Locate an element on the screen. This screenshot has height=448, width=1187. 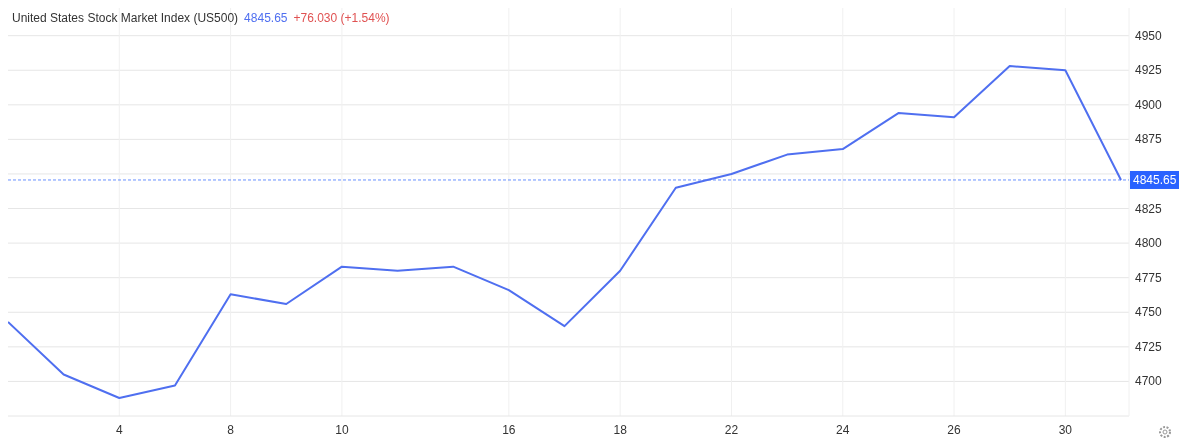
x-tick-label: 4 is located at coordinates (119, 430).